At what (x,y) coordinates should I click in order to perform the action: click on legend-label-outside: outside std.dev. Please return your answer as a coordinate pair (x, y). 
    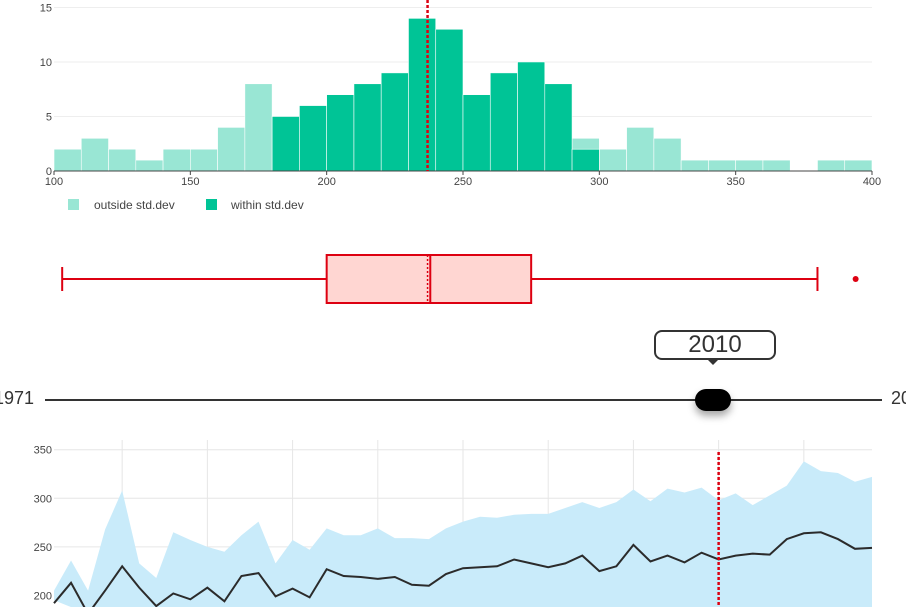
    Looking at the image, I should click on (134, 205).